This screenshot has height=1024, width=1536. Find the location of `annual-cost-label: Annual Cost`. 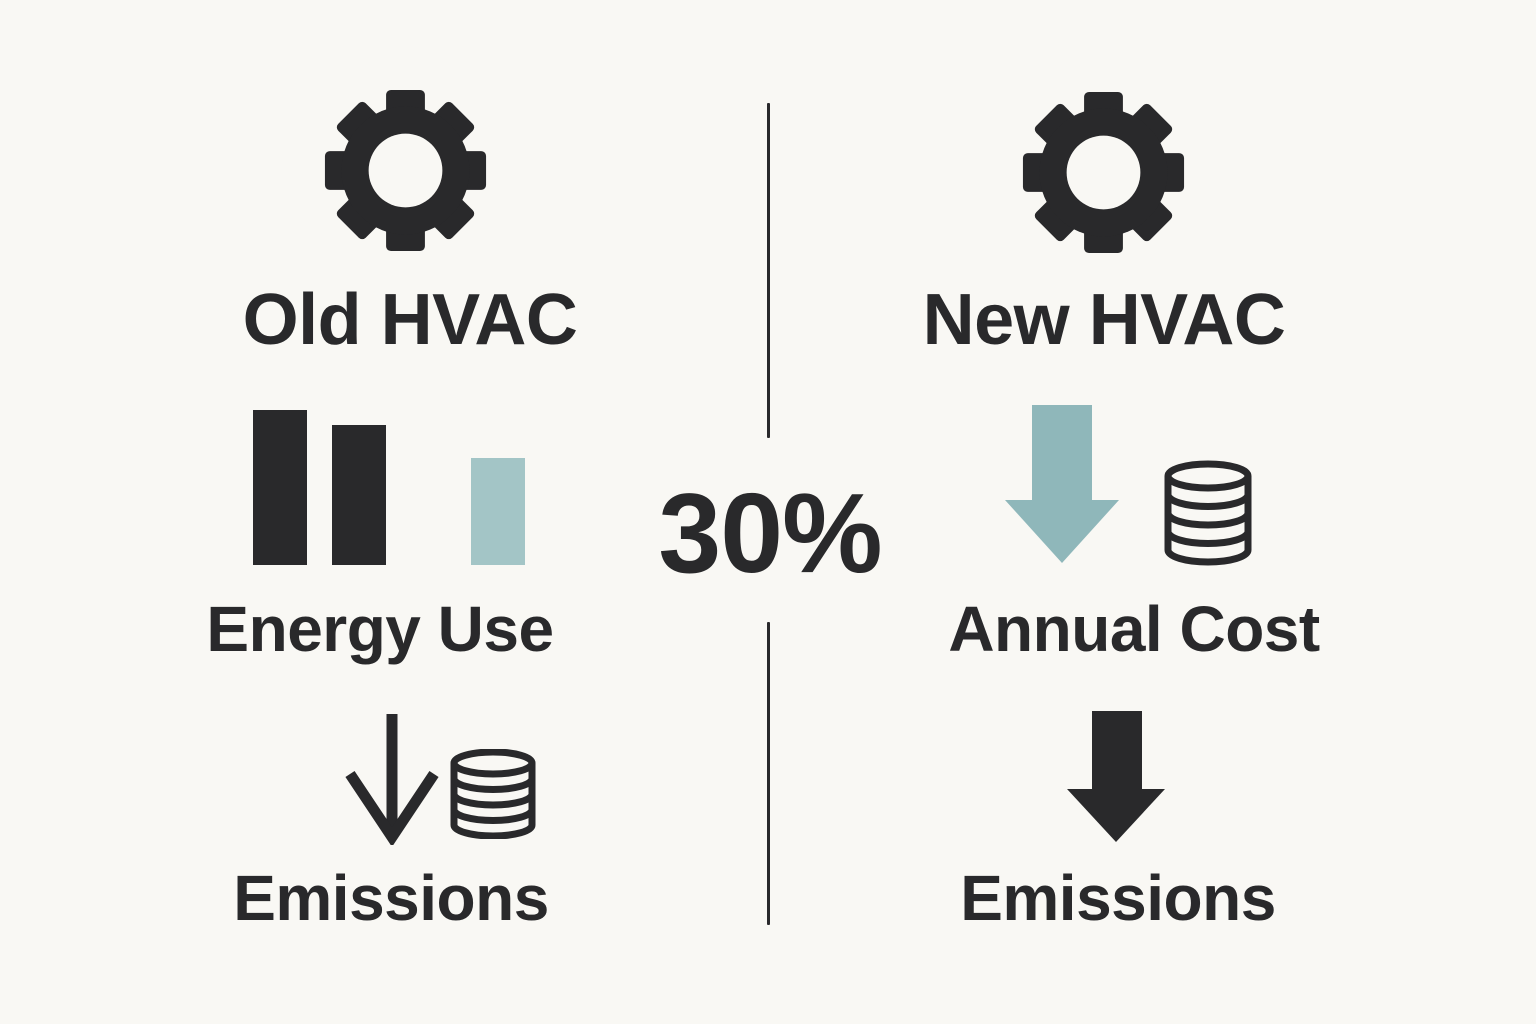

annual-cost-label: Annual Cost is located at coordinates (1134, 629).